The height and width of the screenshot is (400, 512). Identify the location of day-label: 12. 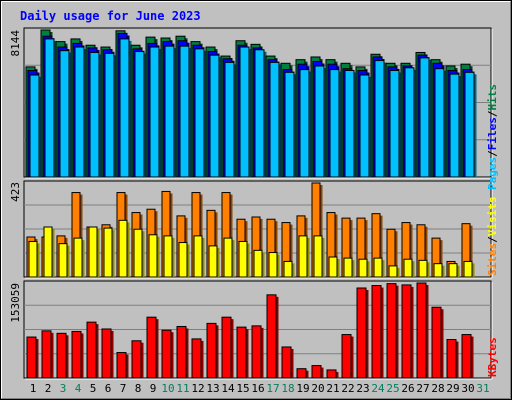
(197, 388).